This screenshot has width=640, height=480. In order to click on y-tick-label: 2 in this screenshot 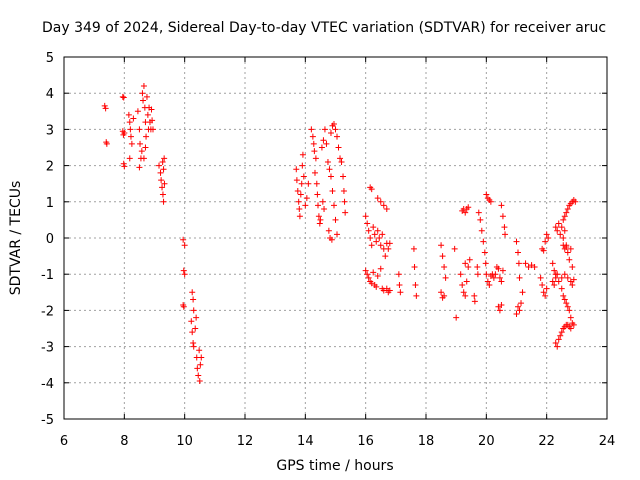, I will do `click(50, 167)`.